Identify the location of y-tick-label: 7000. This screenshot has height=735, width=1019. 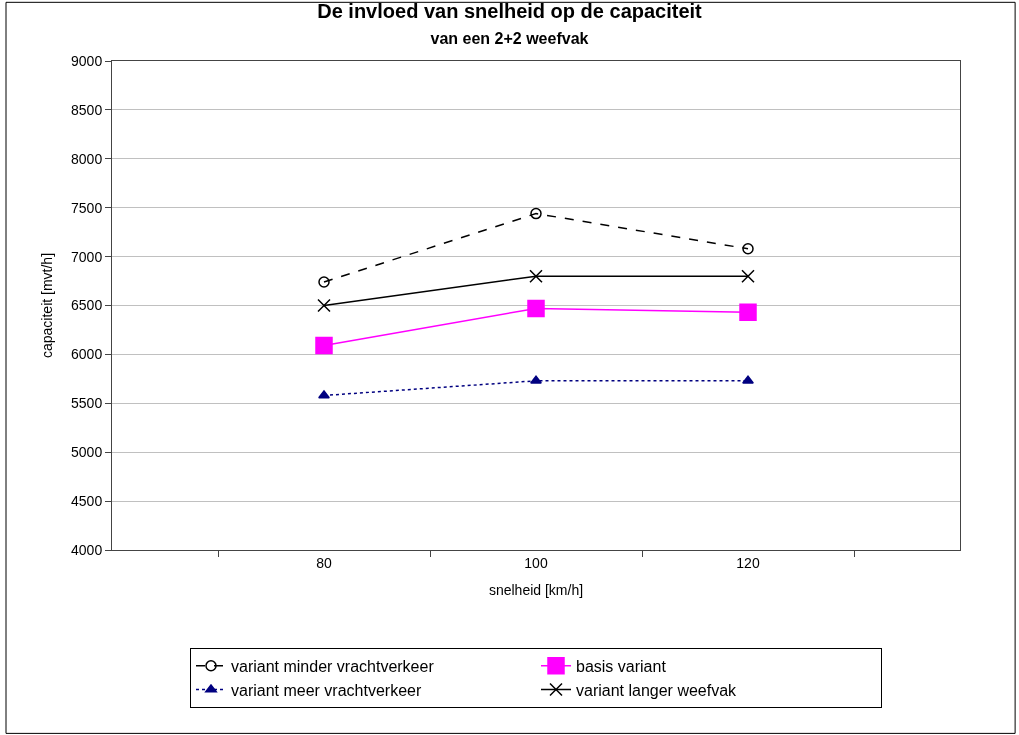
(87, 256).